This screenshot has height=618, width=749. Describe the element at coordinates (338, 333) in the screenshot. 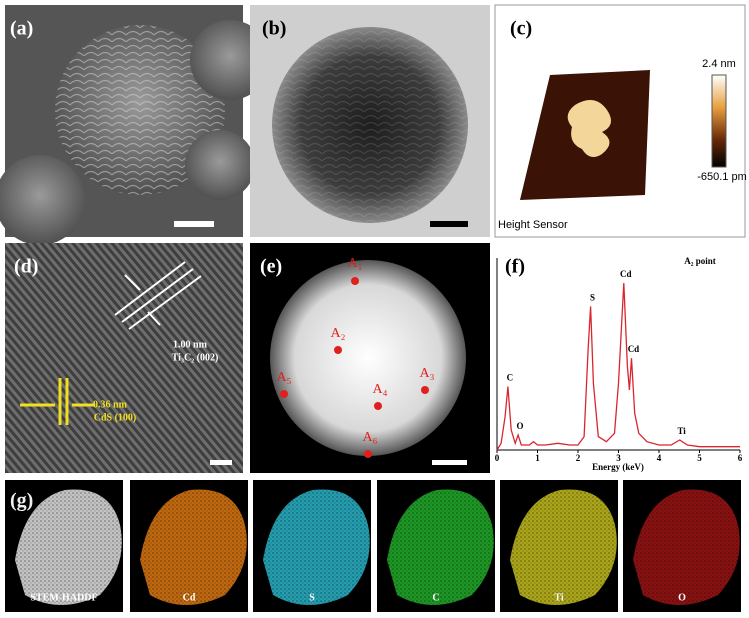

I see `point-label: A₂` at that location.